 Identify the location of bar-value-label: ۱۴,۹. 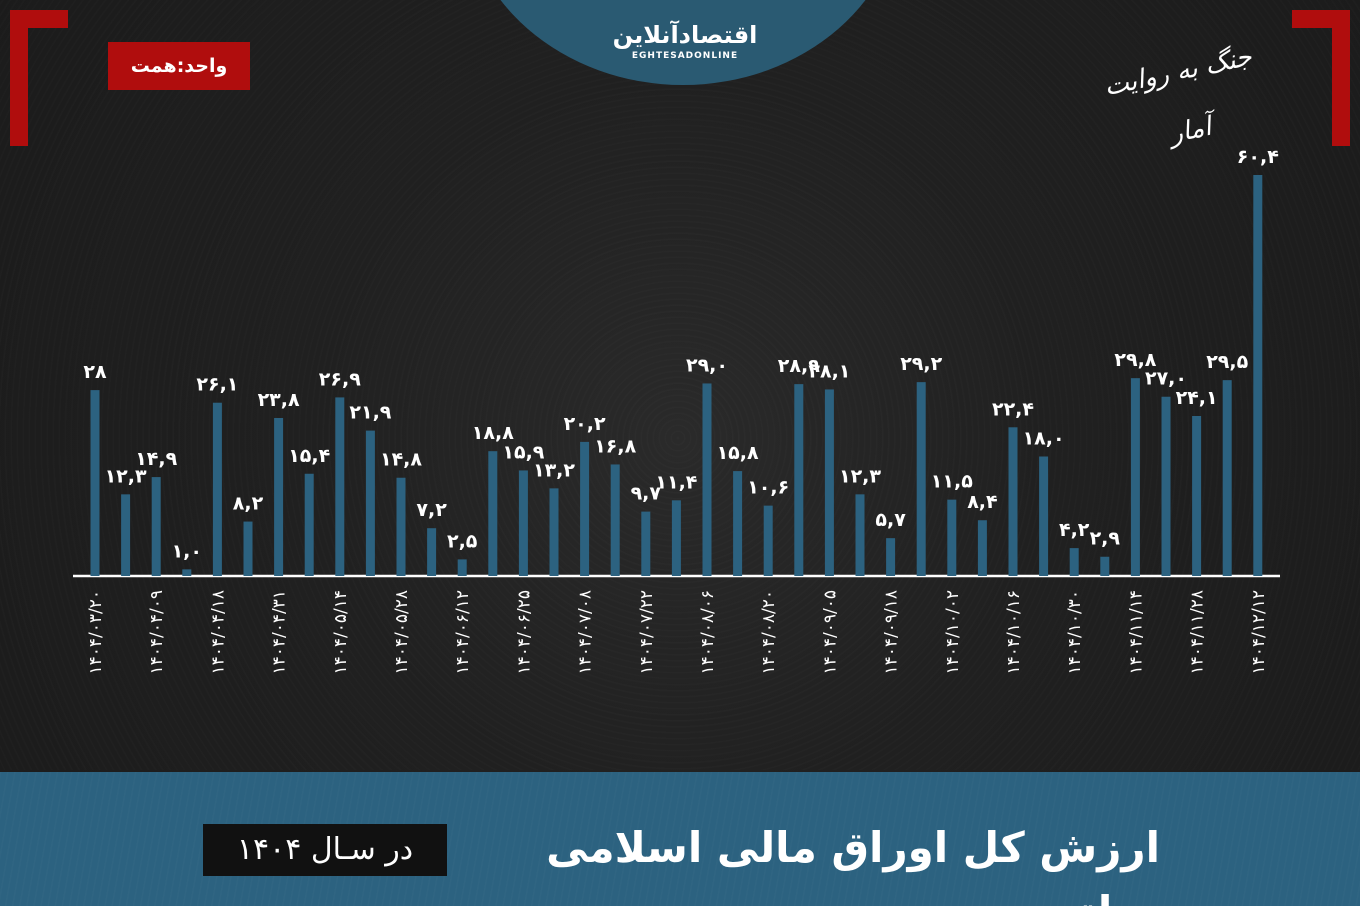
(156, 459).